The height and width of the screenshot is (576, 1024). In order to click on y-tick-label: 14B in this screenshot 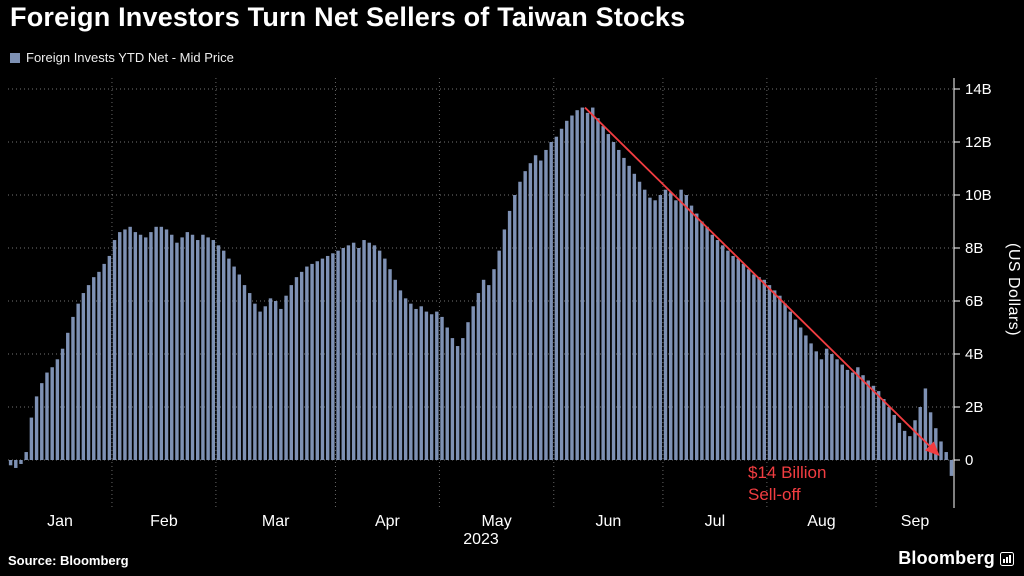, I will do `click(978, 89)`.